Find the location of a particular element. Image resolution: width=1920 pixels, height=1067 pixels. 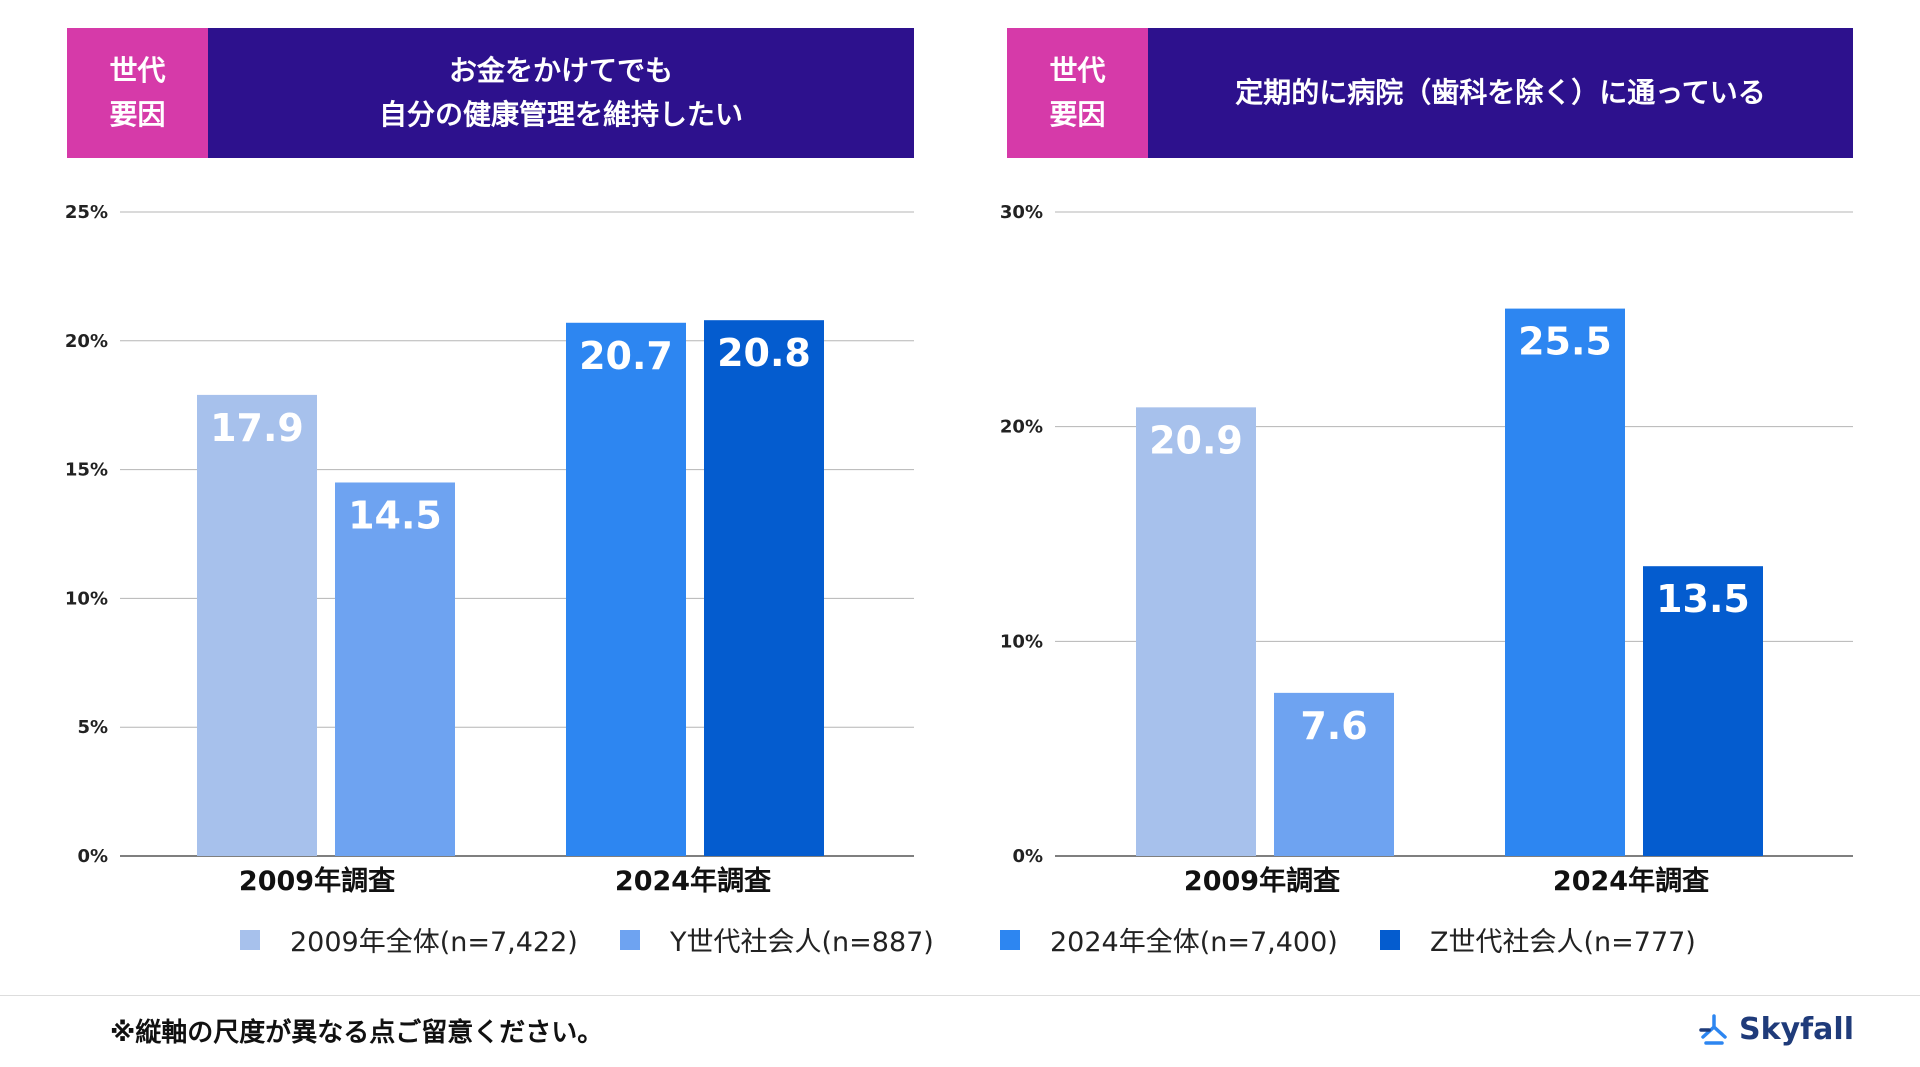

left-panel-header: 世代 要因 お金をかけてでも 自分の健康管理を維持したい is located at coordinates (490, 93).